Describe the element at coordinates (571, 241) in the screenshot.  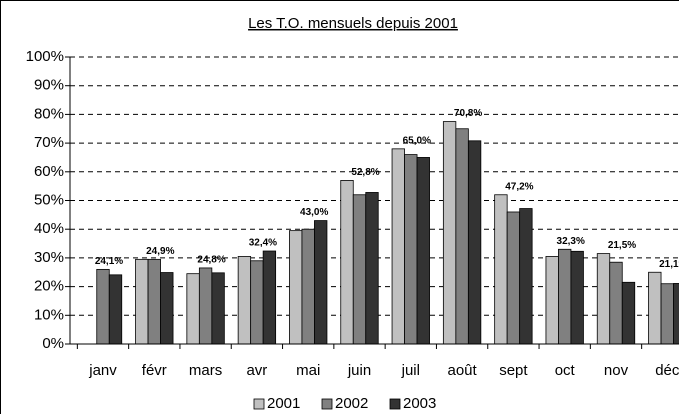
I see `value-label: 32,3%` at that location.